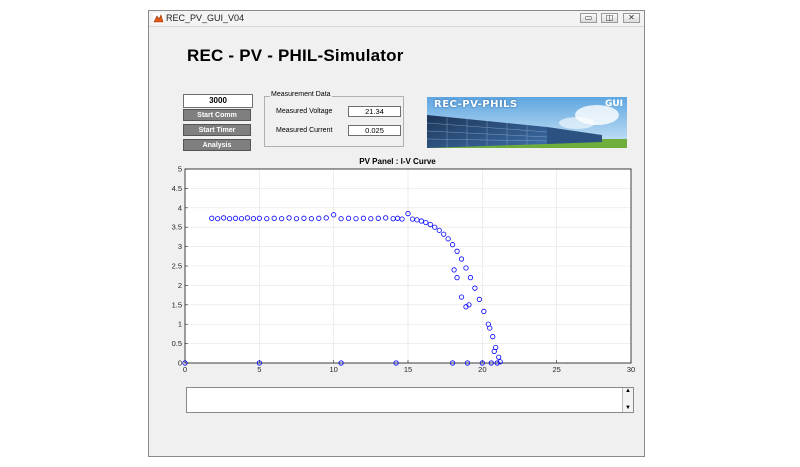 The image size is (800, 467). What do you see at coordinates (628, 408) in the screenshot?
I see `chevron-down-icon: ▼` at bounding box center [628, 408].